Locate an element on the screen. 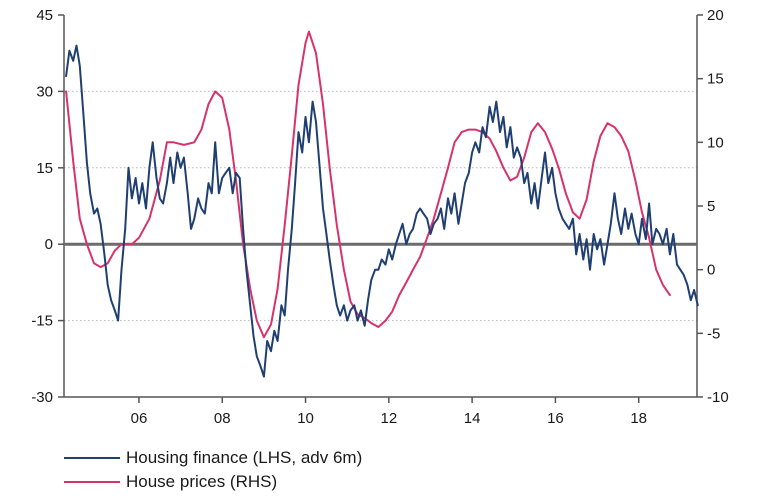 This screenshot has height=499, width=761. x-tick-label: 10 is located at coordinates (305, 418).